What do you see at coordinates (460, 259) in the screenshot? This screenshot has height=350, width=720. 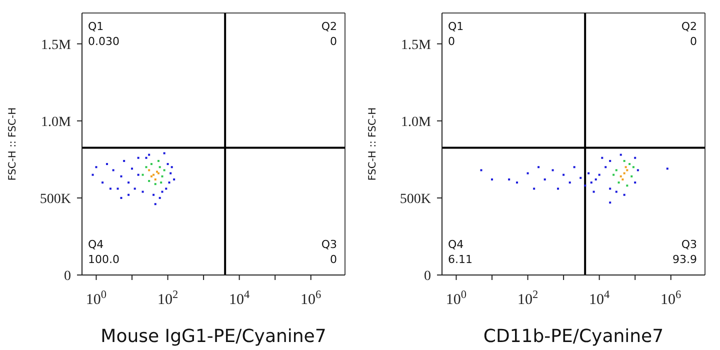 I see `annotation: 6.11` at bounding box center [460, 259].